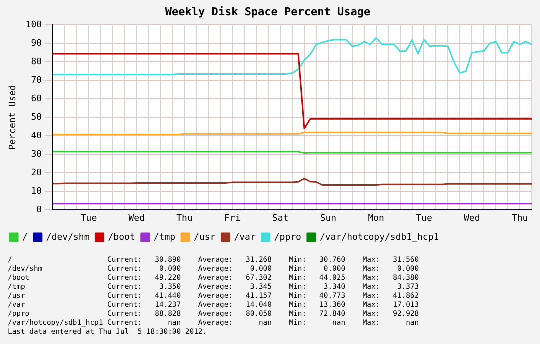  Describe the element at coordinates (232, 219) in the screenshot. I see `x-tick-label: Fri` at that location.